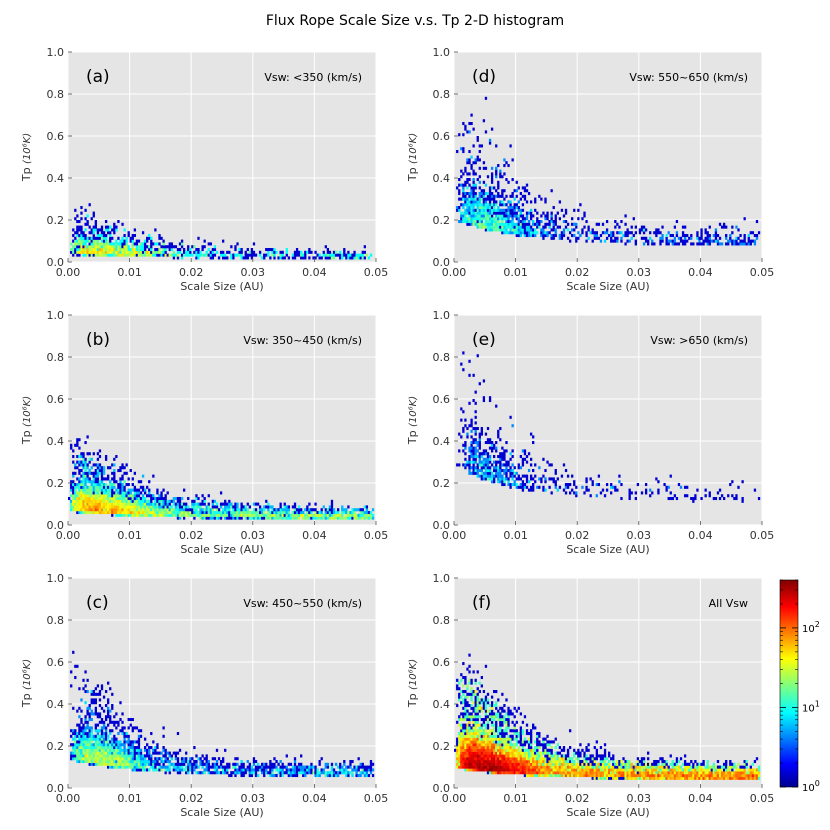 The image size is (830, 830). I want to click on x-axis-label: Scale Size (AU), so click(221, 286).